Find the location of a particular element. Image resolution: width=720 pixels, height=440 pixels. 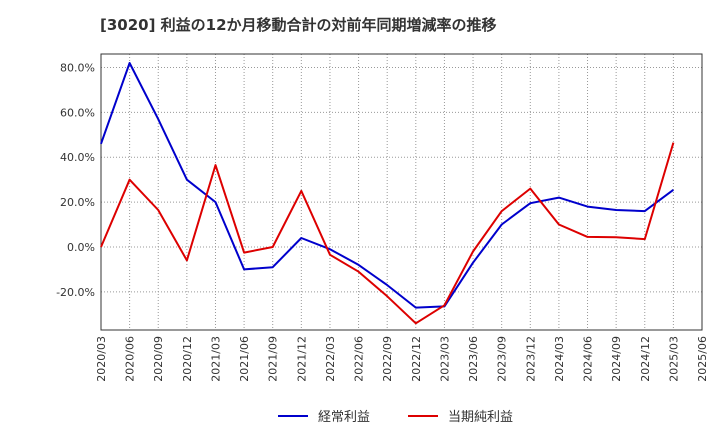

x-tick-label: 2022/03 is located at coordinates (330, 359).